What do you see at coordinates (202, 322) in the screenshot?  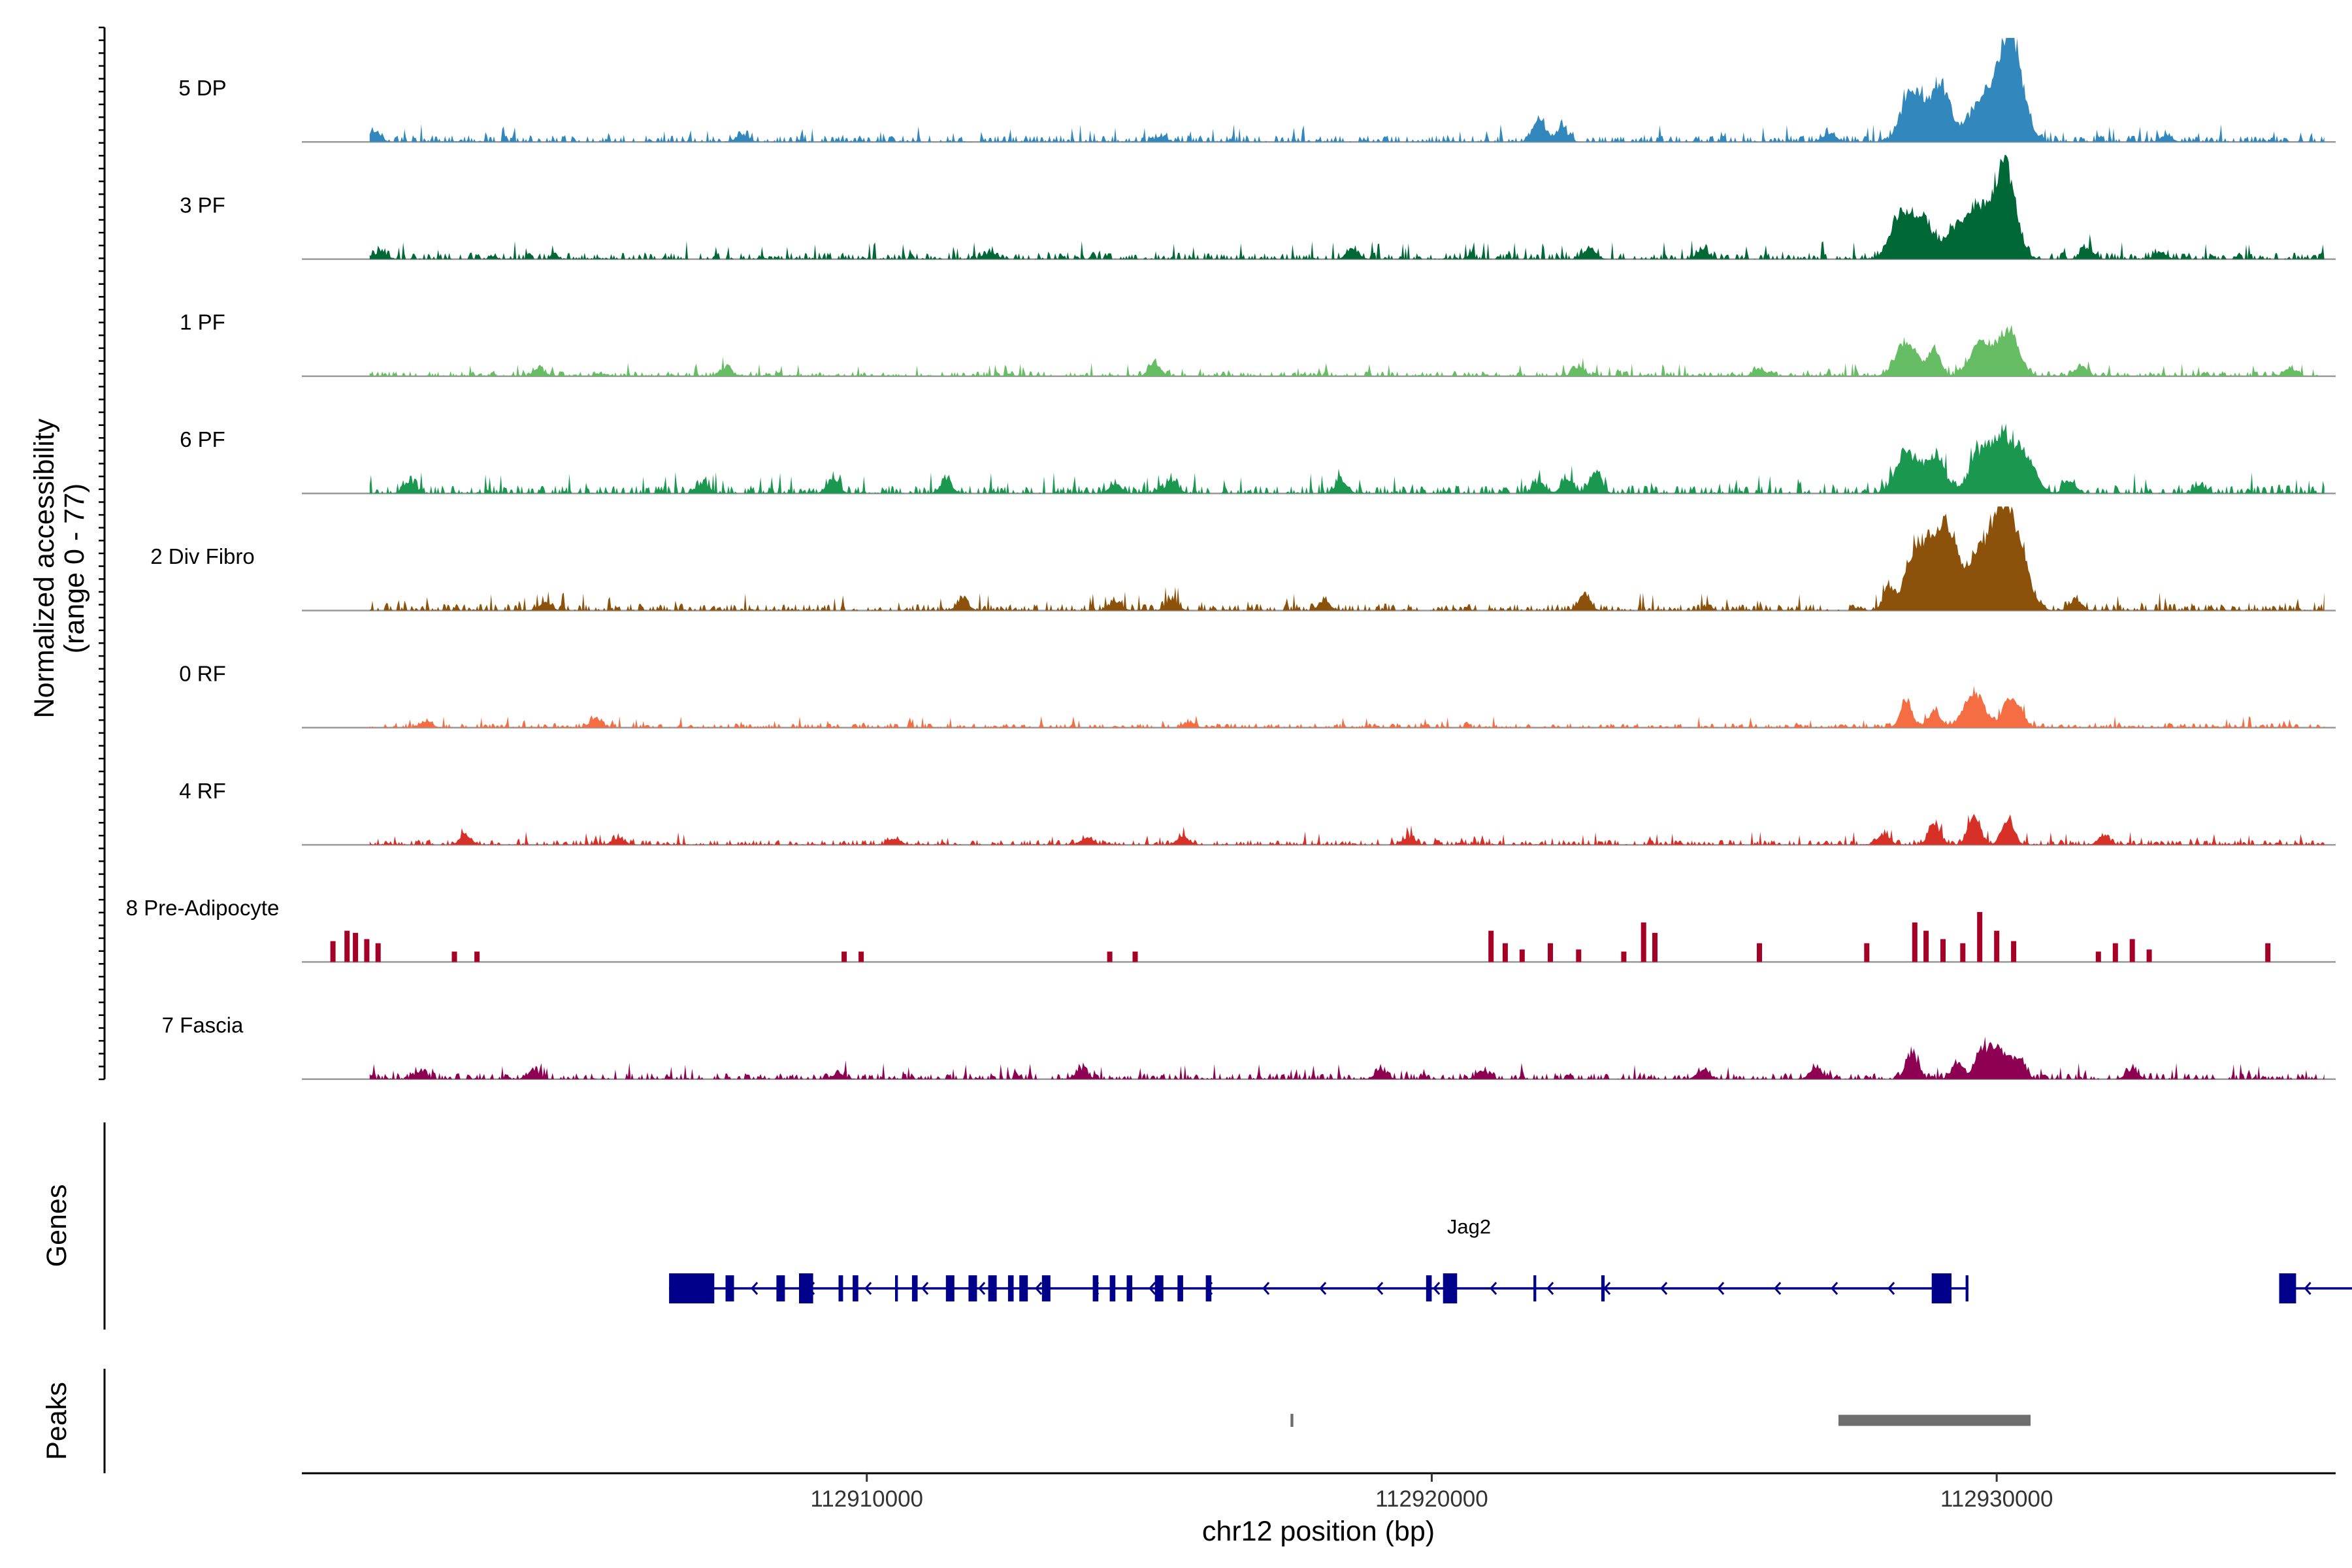 I see `track-label: 1 PF` at bounding box center [202, 322].